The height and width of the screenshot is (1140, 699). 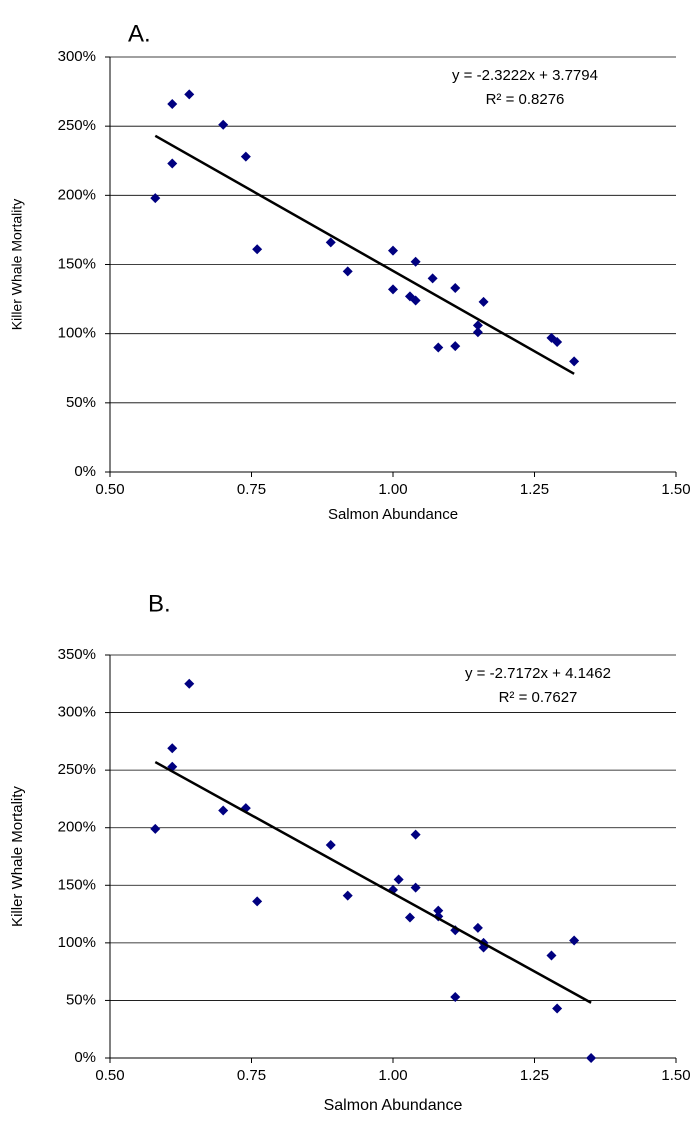 What do you see at coordinates (525, 75) in the screenshot?
I see `annotation: y = -2.3222x + 3.7794` at bounding box center [525, 75].